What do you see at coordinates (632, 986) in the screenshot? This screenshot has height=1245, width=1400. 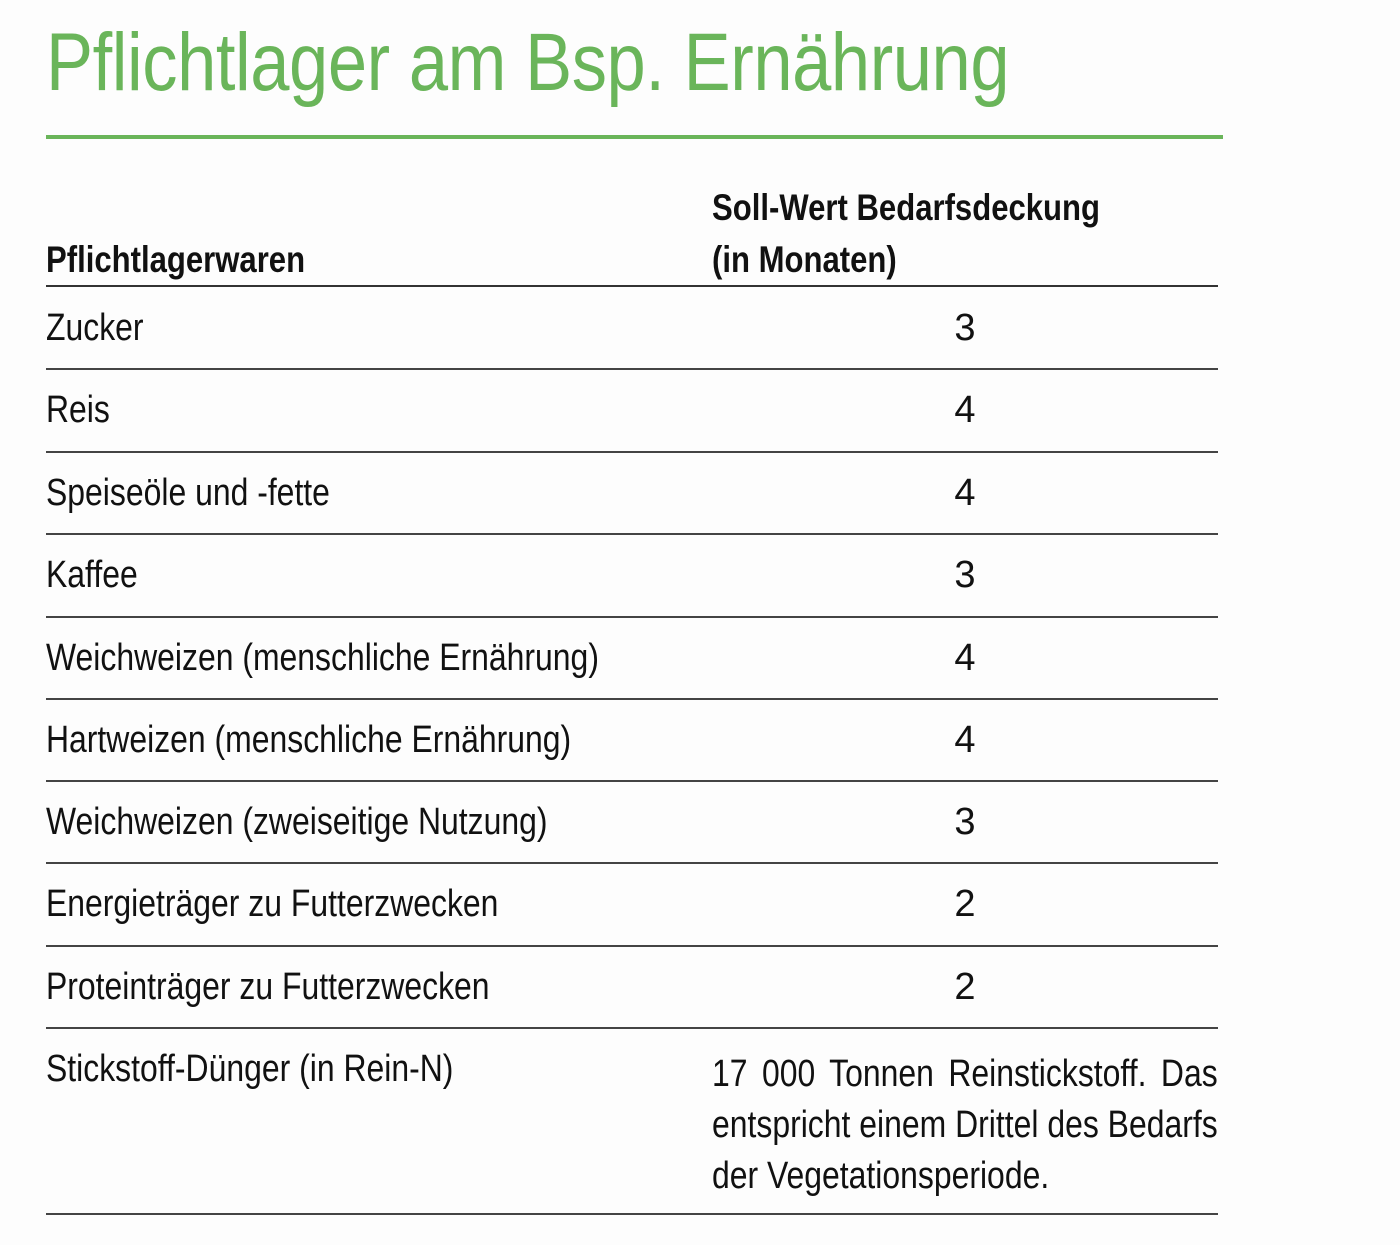 I see `table-row: Proteinträger zu Futterzwecken 2` at bounding box center [632, 986].